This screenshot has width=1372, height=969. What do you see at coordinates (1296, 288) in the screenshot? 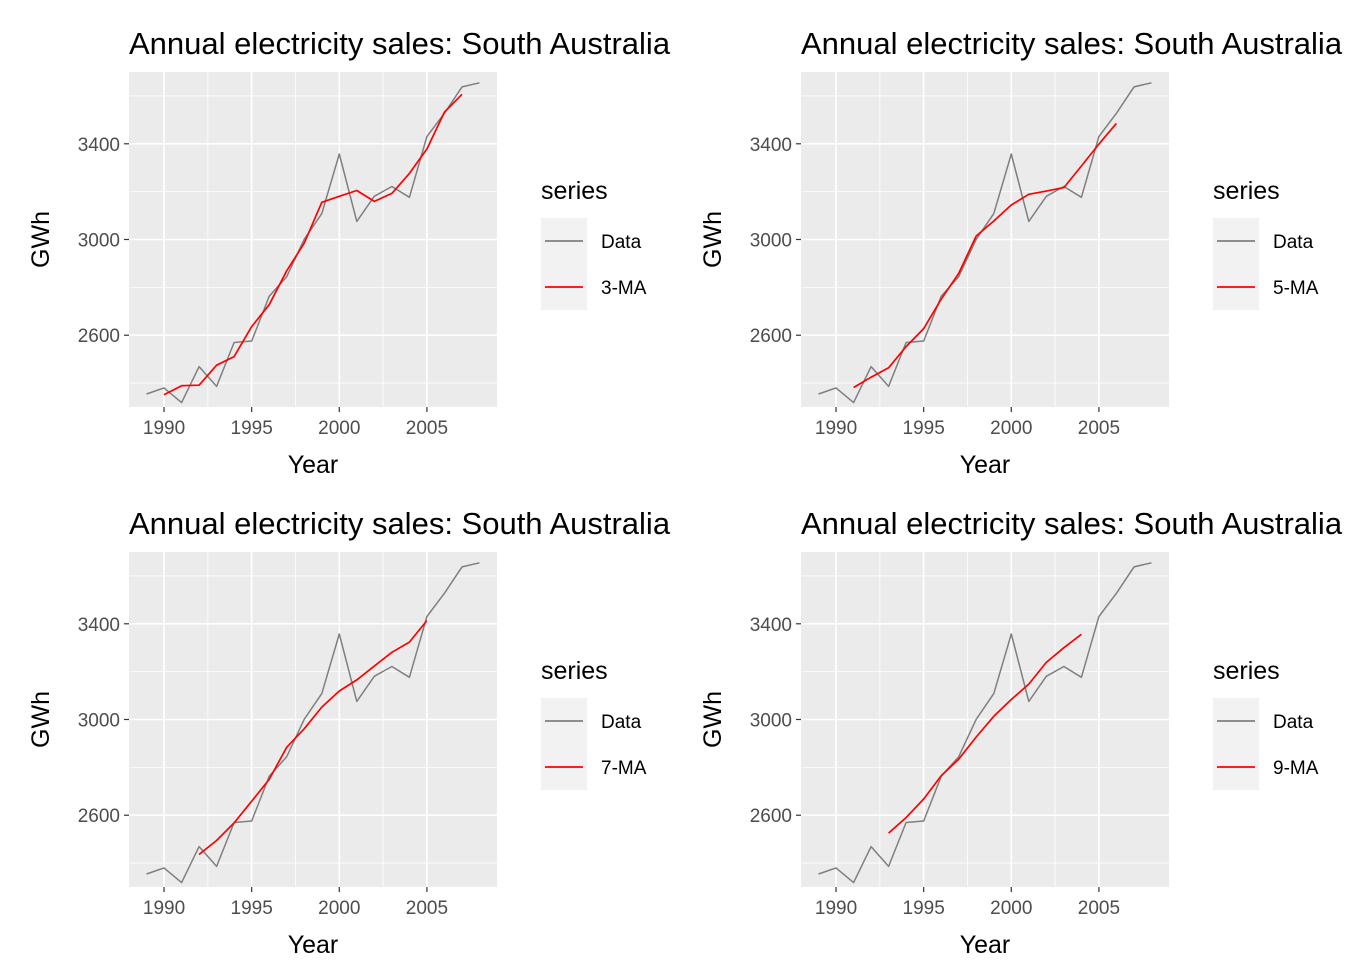
I see `legend-label: 5-MA` at bounding box center [1296, 288].